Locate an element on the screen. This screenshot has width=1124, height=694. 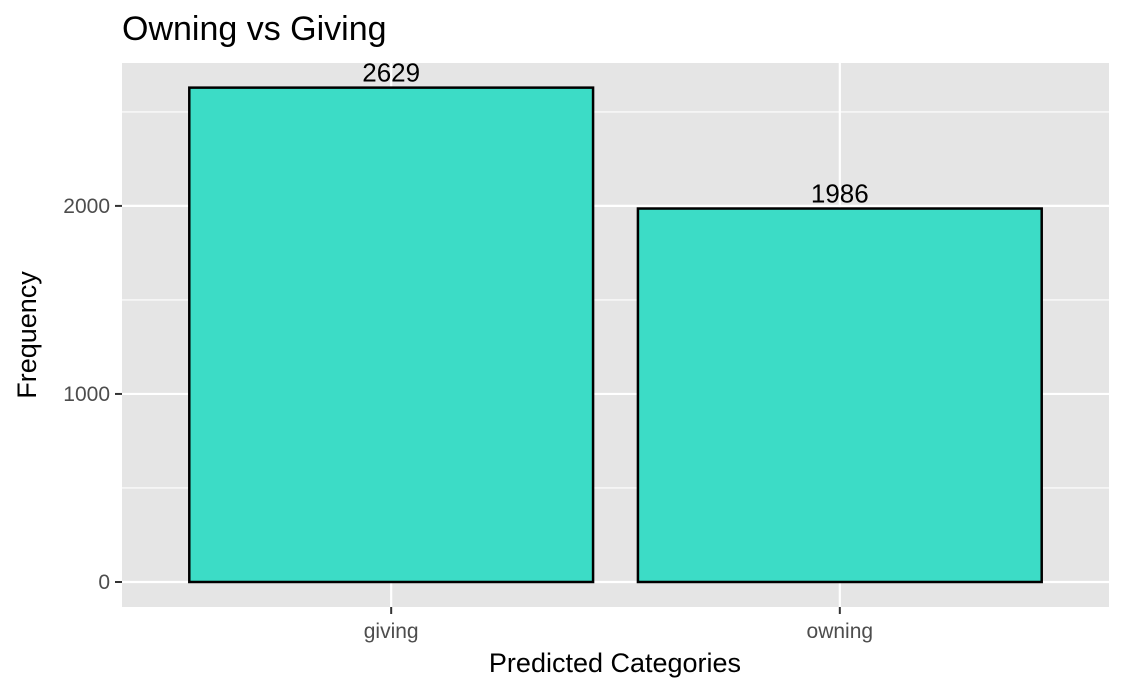
x-tick-label-giving: giving is located at coordinates (391, 631).